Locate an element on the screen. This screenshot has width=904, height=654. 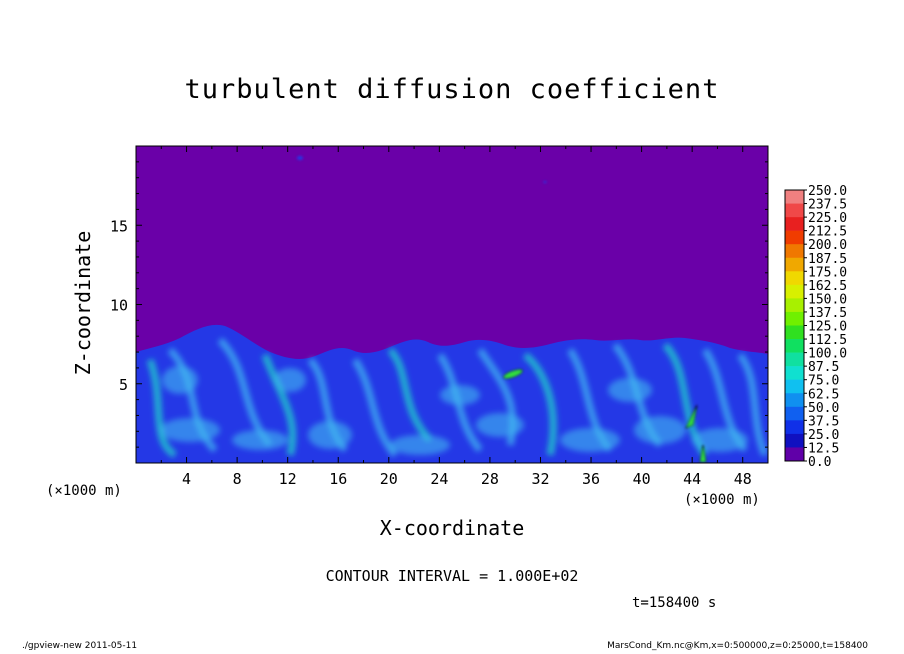
colorbar-label: 37.5 is located at coordinates (823, 421).